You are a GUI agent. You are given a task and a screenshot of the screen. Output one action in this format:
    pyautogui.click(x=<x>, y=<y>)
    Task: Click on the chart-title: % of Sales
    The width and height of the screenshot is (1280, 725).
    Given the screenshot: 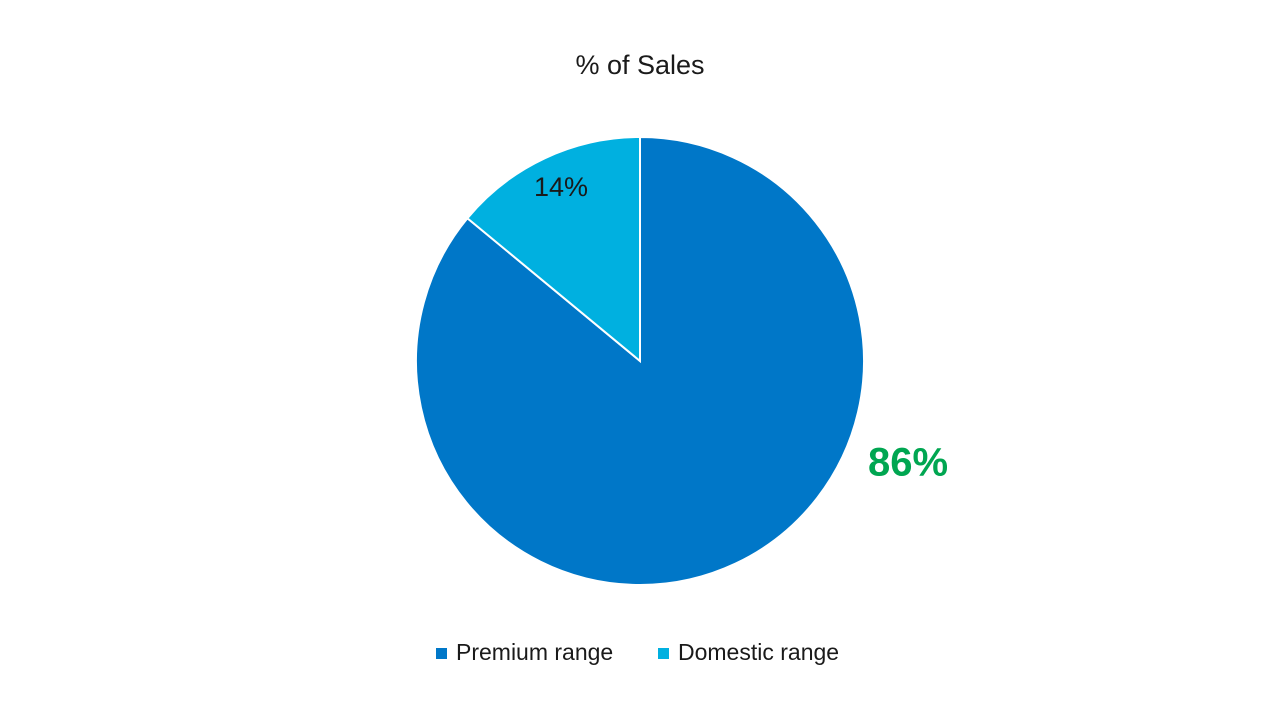 What is the action you would take?
    pyautogui.click(x=639, y=65)
    